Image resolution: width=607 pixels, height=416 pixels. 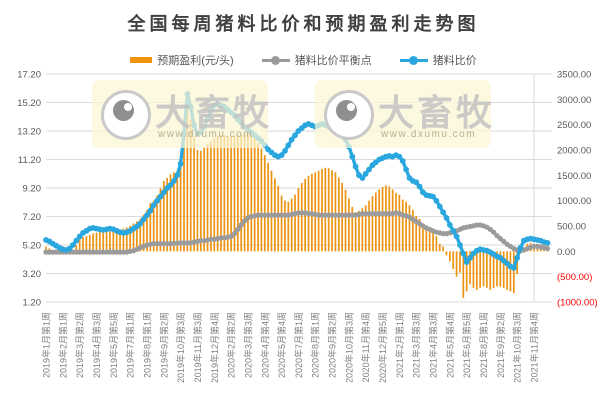 What do you see at coordinates (333, 61) in the screenshot?
I see `legend-label: 猪料比价平衡点` at bounding box center [333, 61].